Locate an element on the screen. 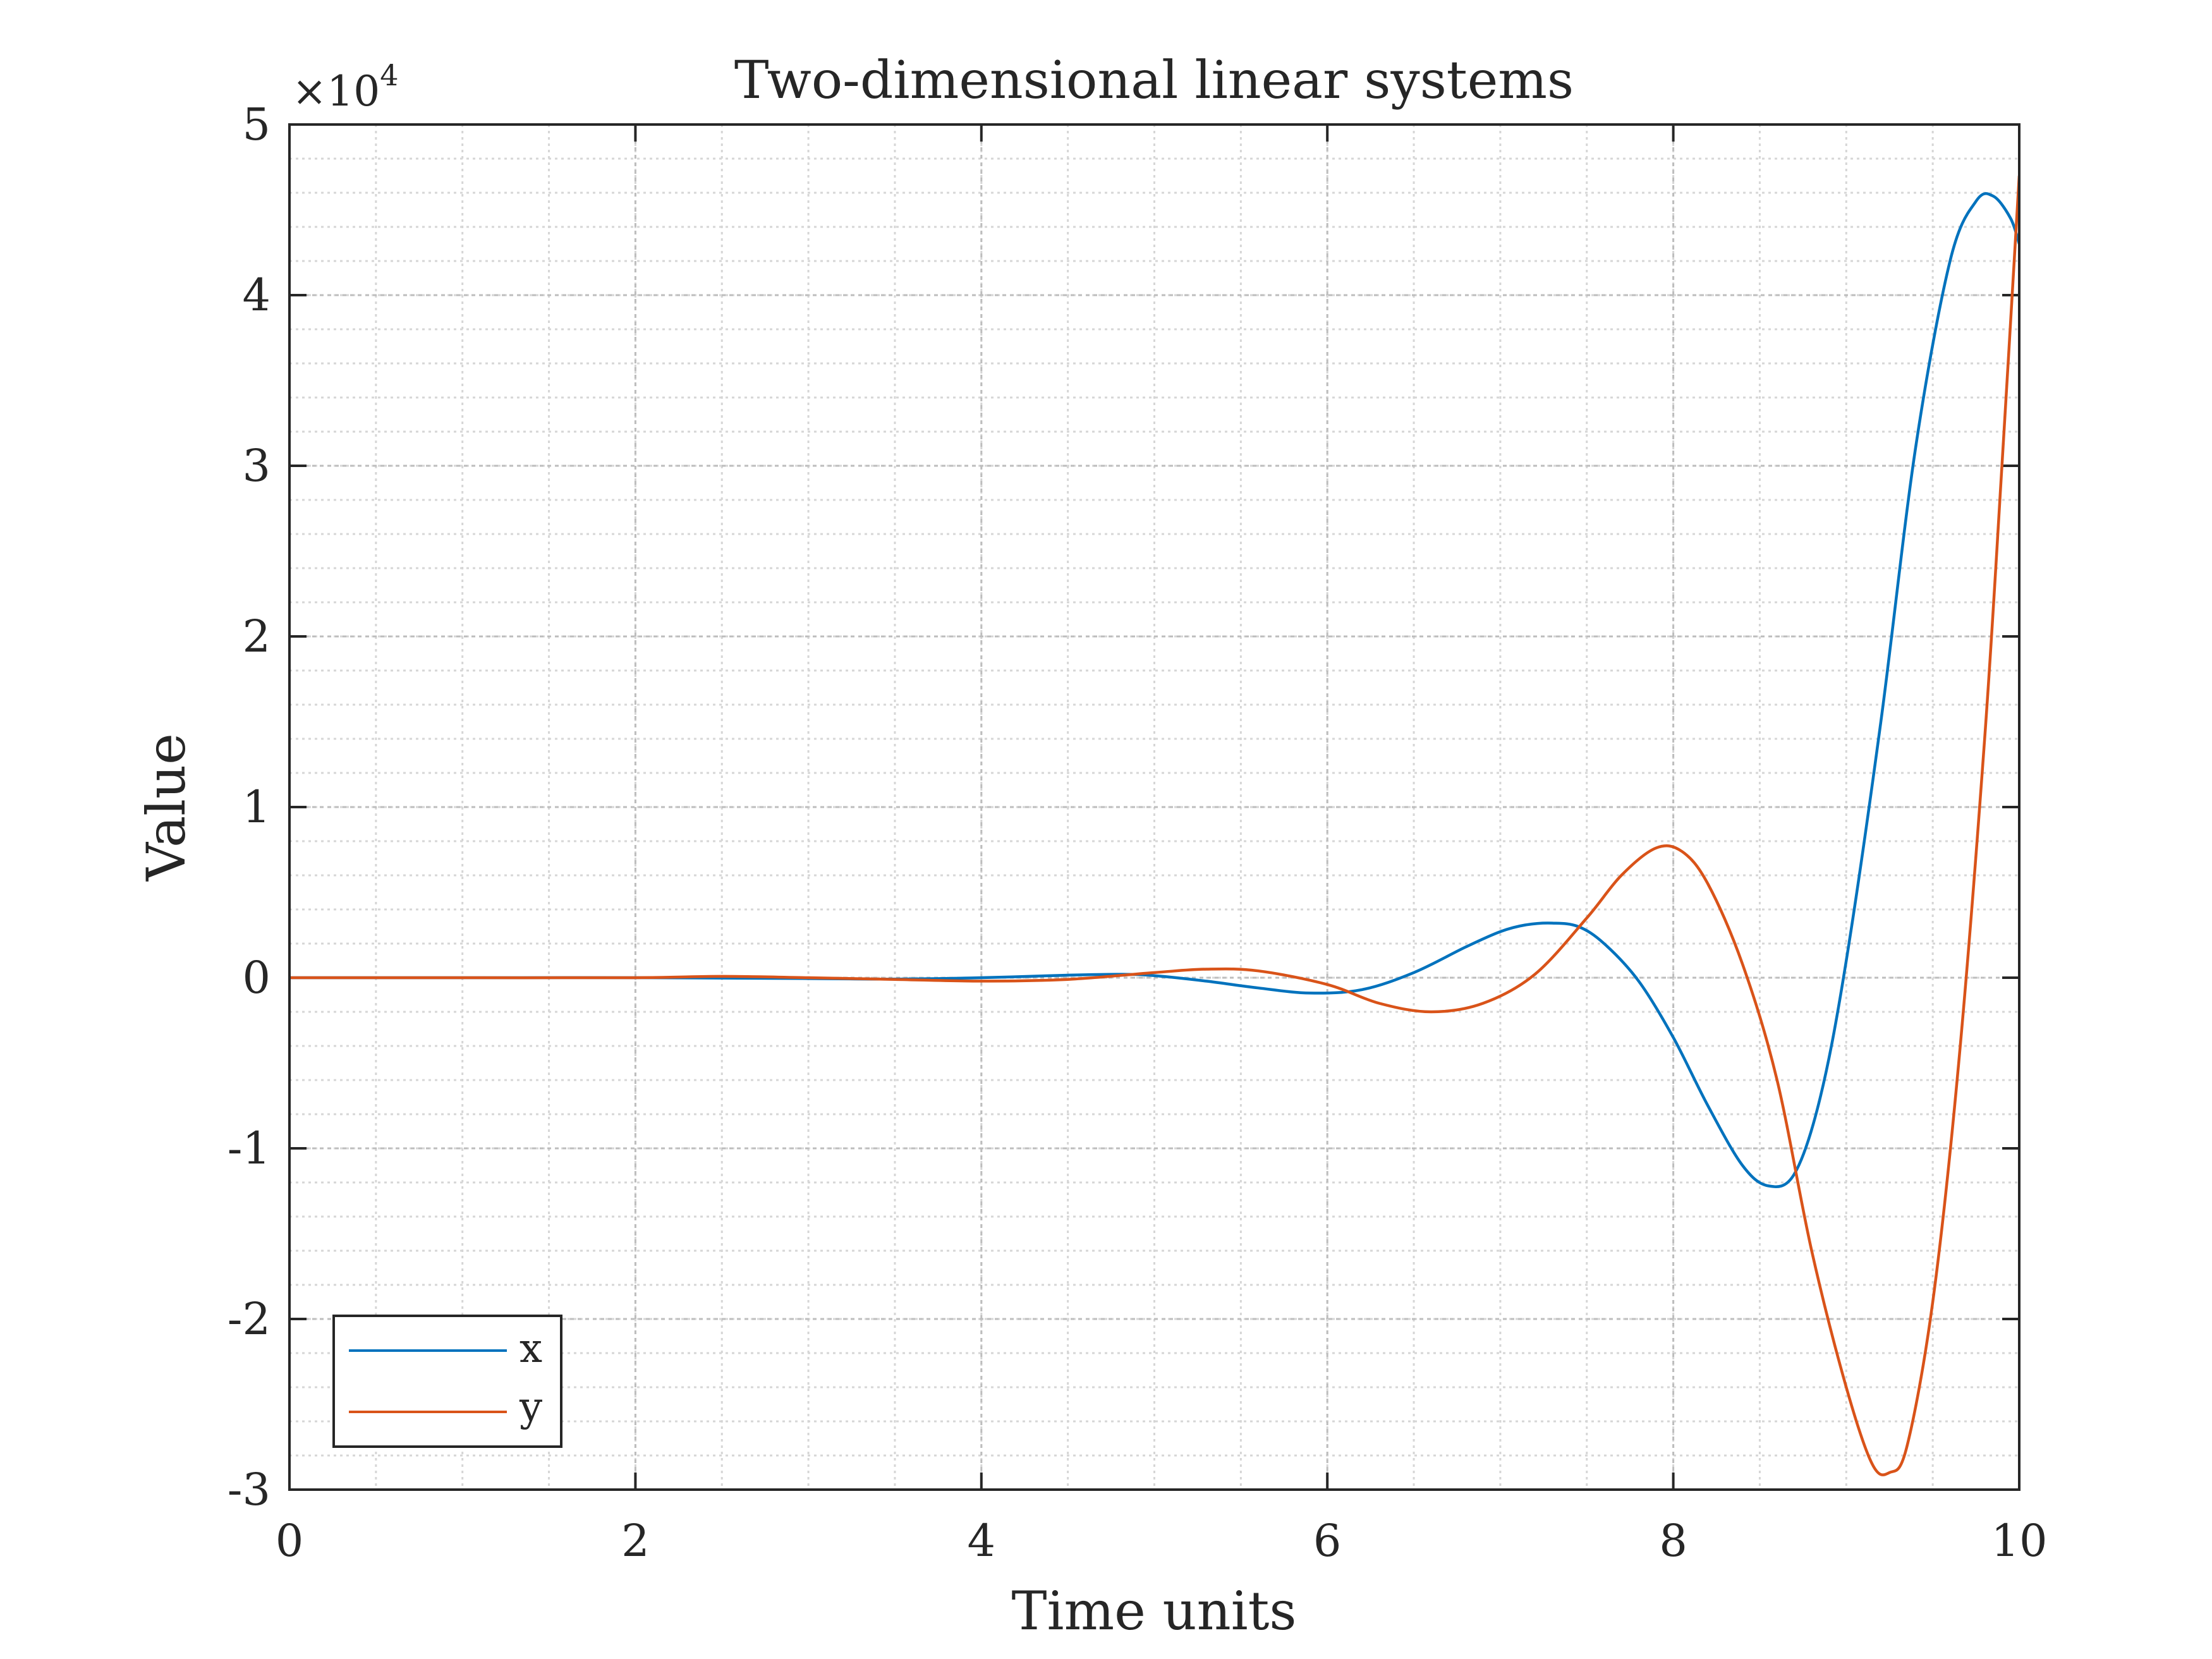 The image size is (2212, 1659). svg-text: ×10⁴ is located at coordinates (345, 87).